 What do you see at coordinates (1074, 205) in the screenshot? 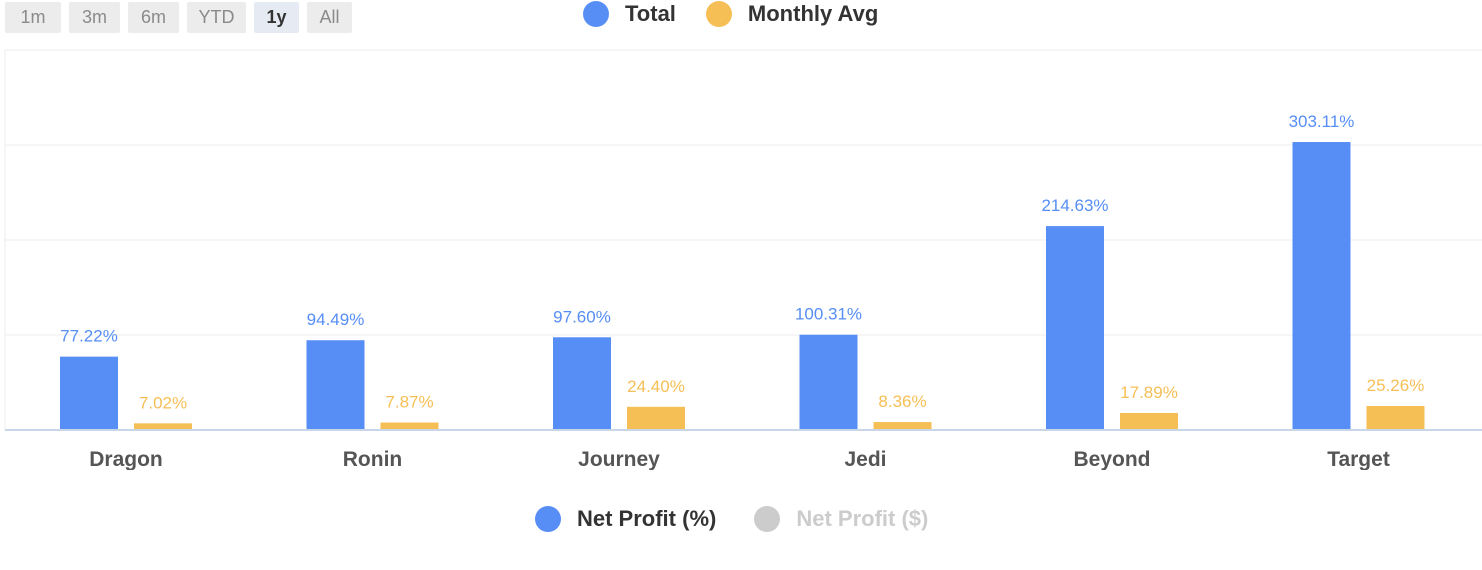
I see `data-label: 214.63%` at bounding box center [1074, 205].